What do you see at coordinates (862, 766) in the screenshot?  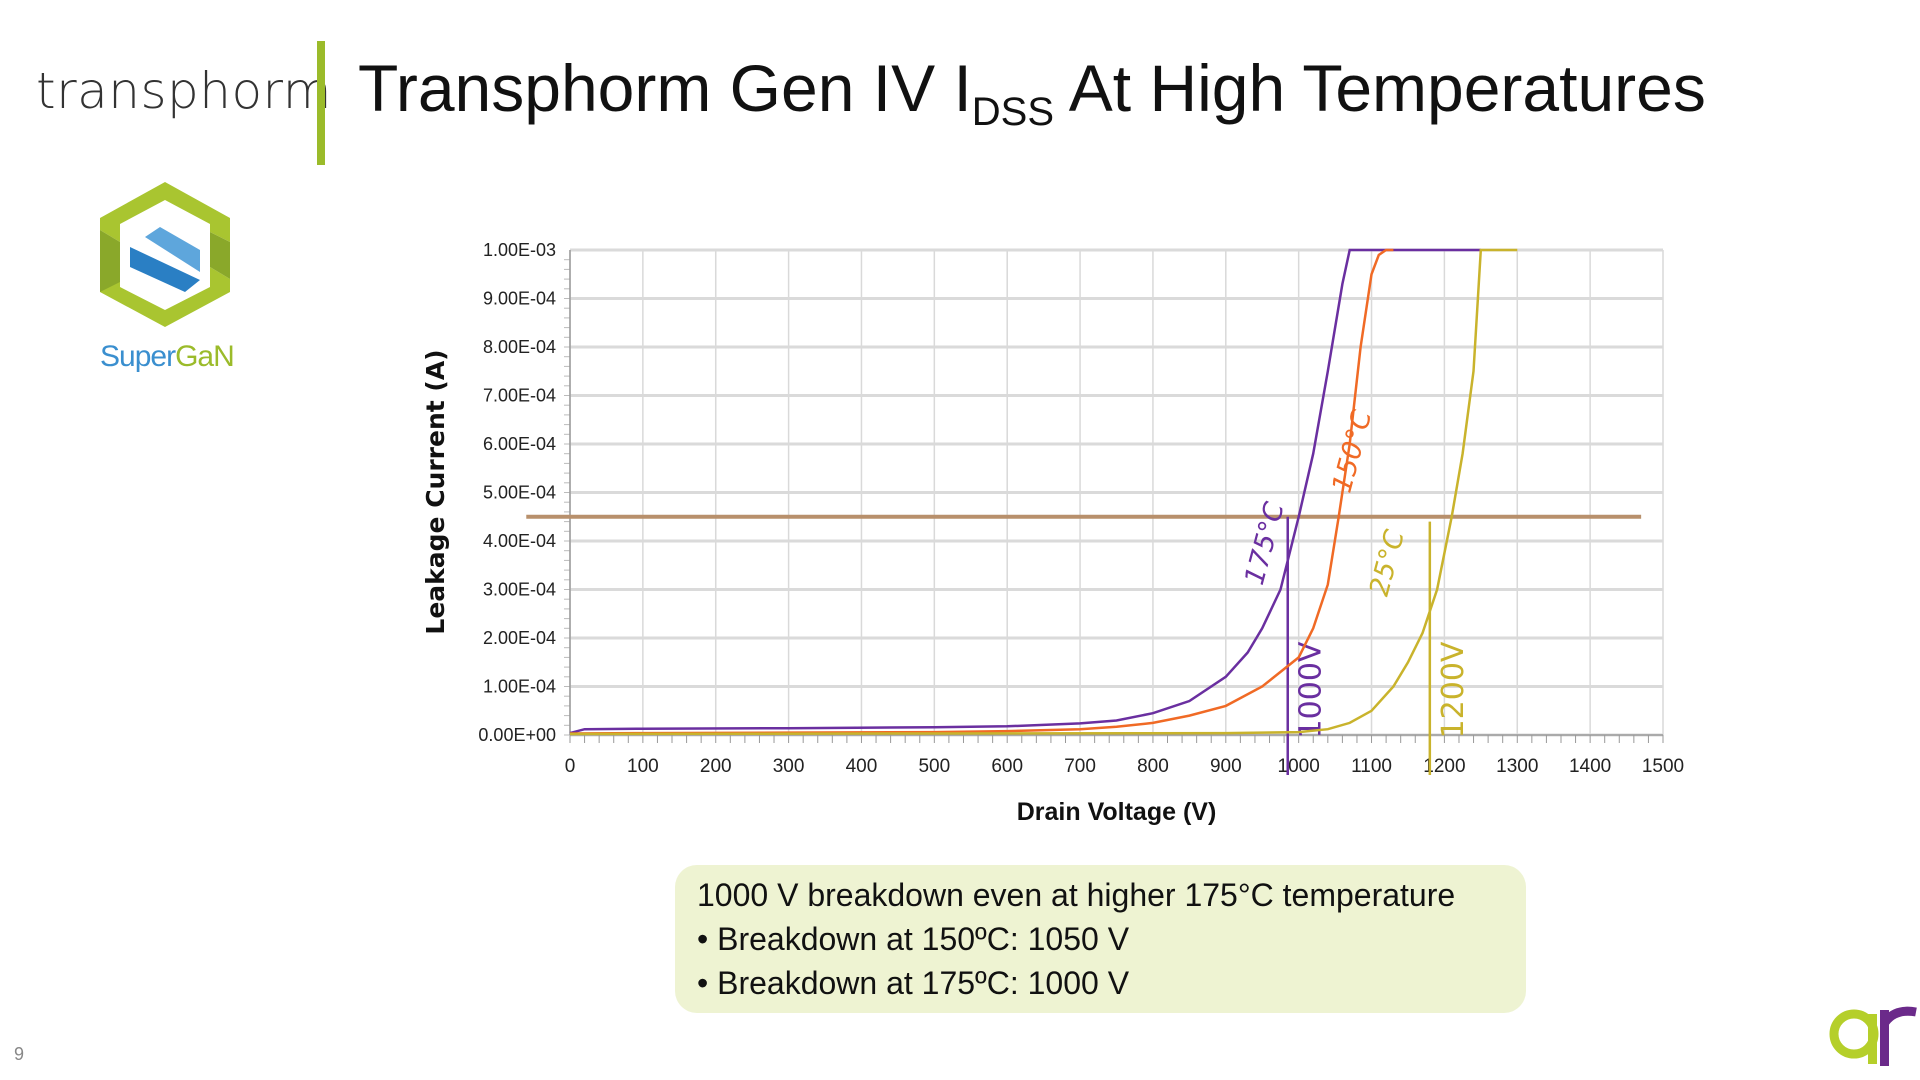 I see `x-tick-label: 400` at bounding box center [862, 766].